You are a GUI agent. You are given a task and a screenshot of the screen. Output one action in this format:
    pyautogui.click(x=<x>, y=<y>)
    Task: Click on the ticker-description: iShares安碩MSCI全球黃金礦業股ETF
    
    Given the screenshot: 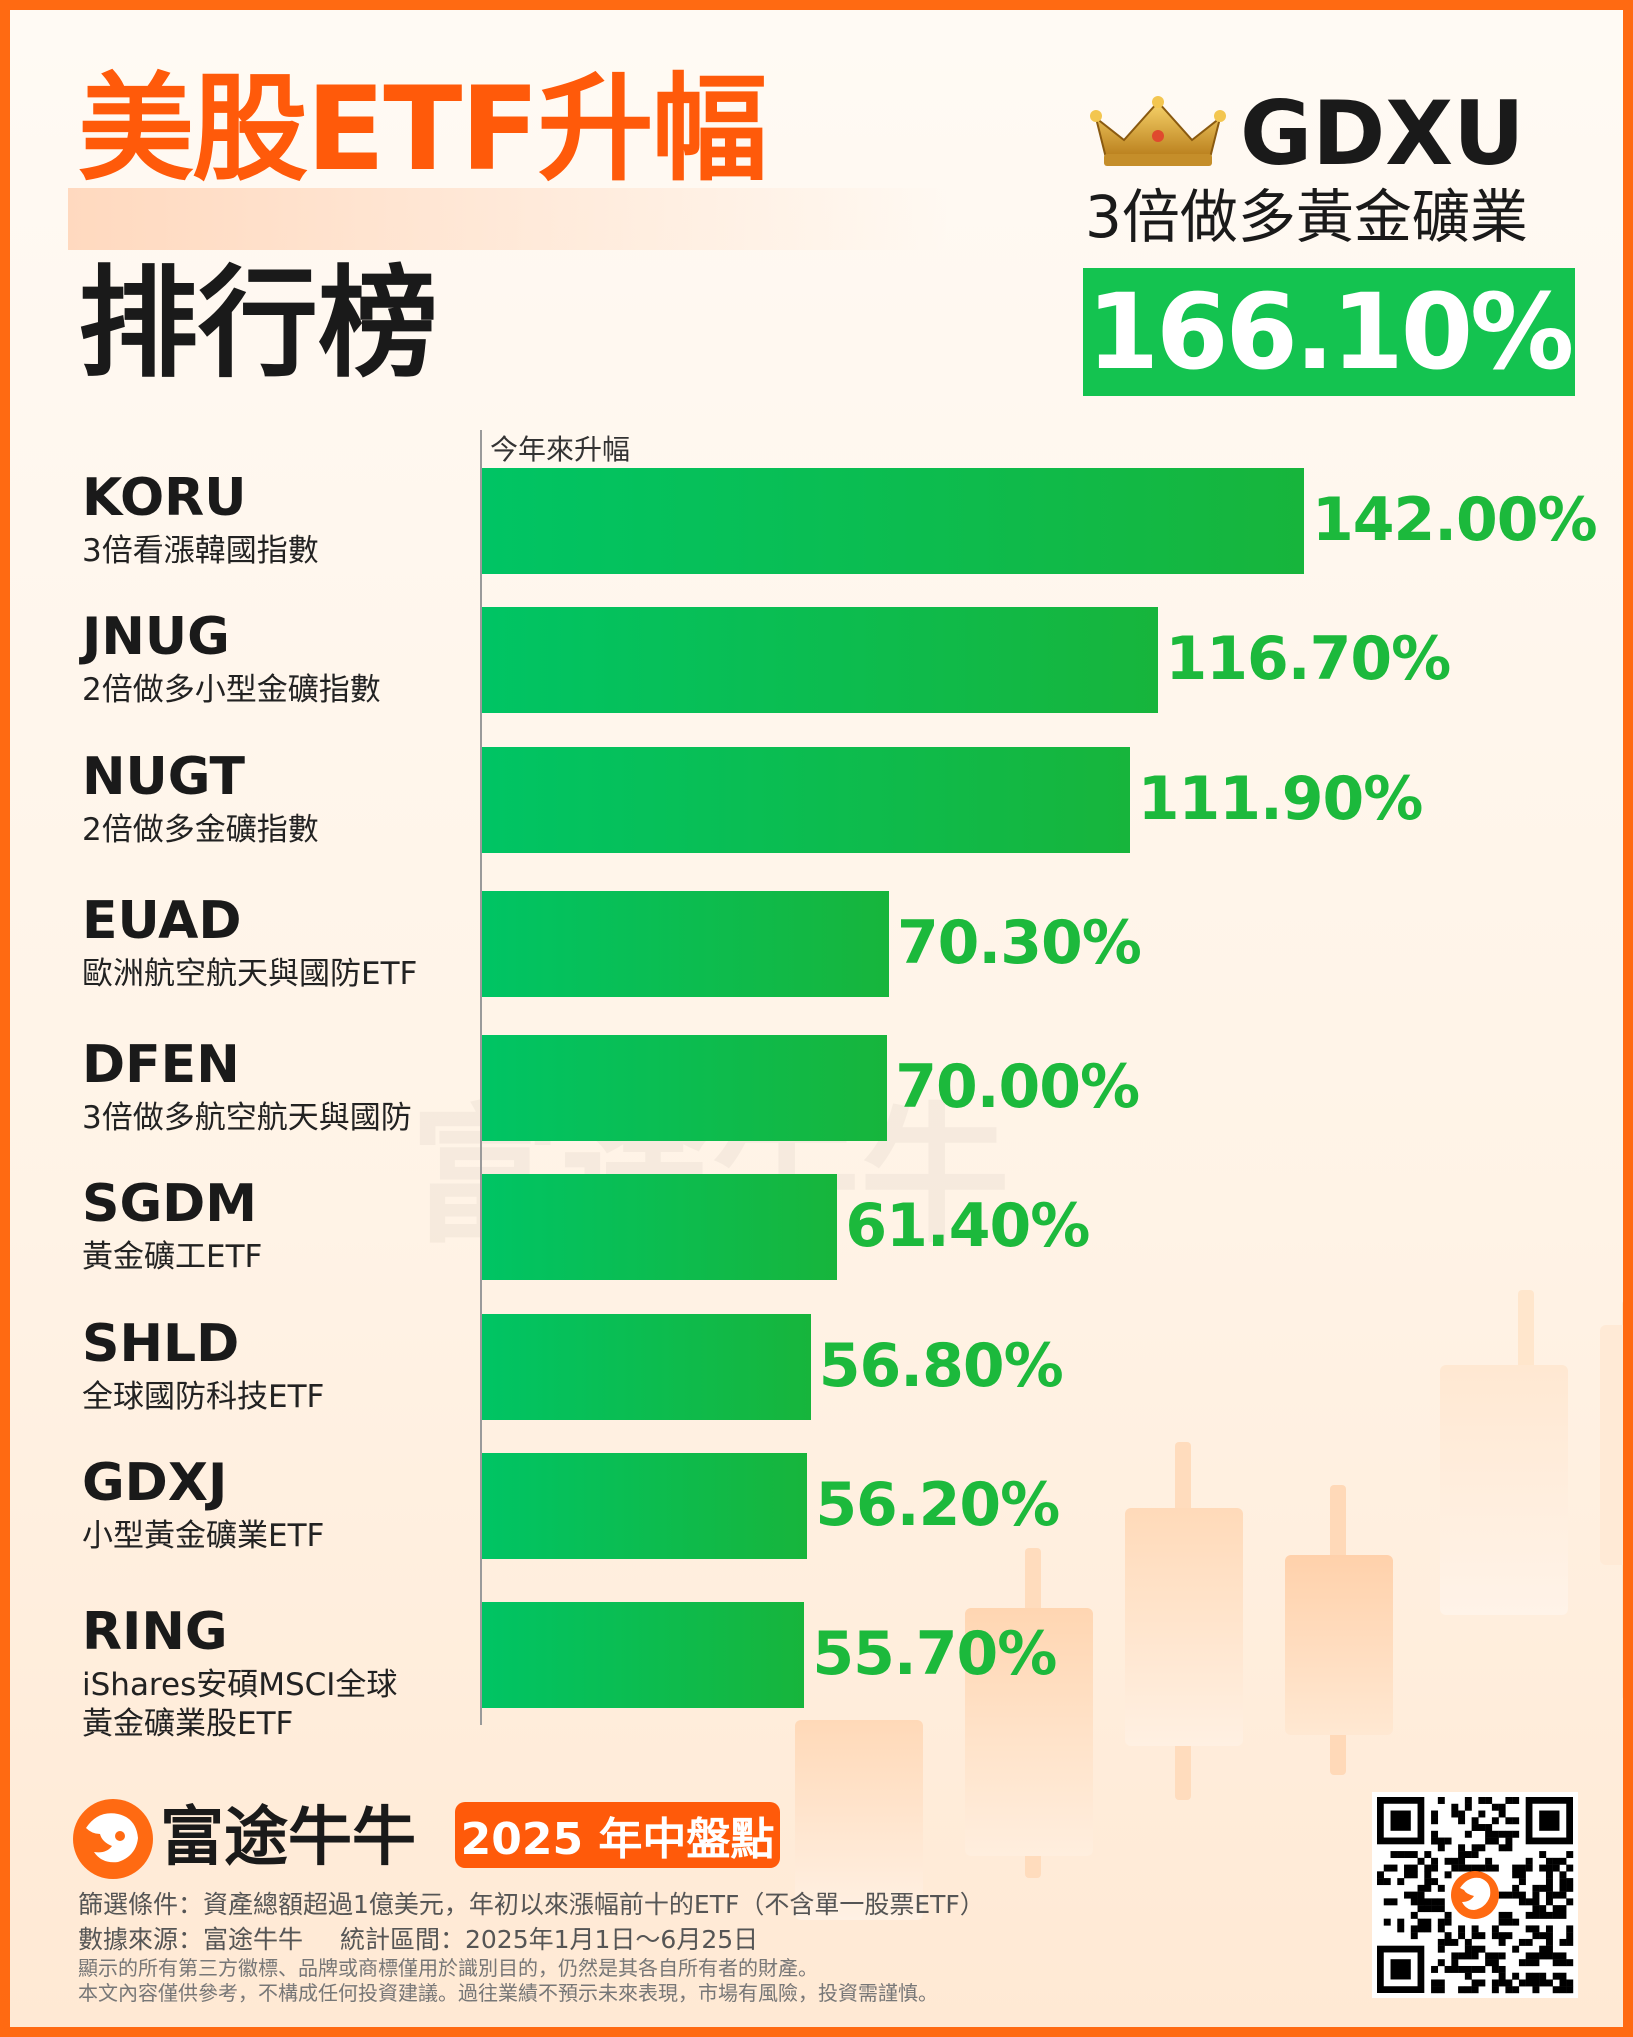 What is the action you would take?
    pyautogui.click(x=240, y=1704)
    